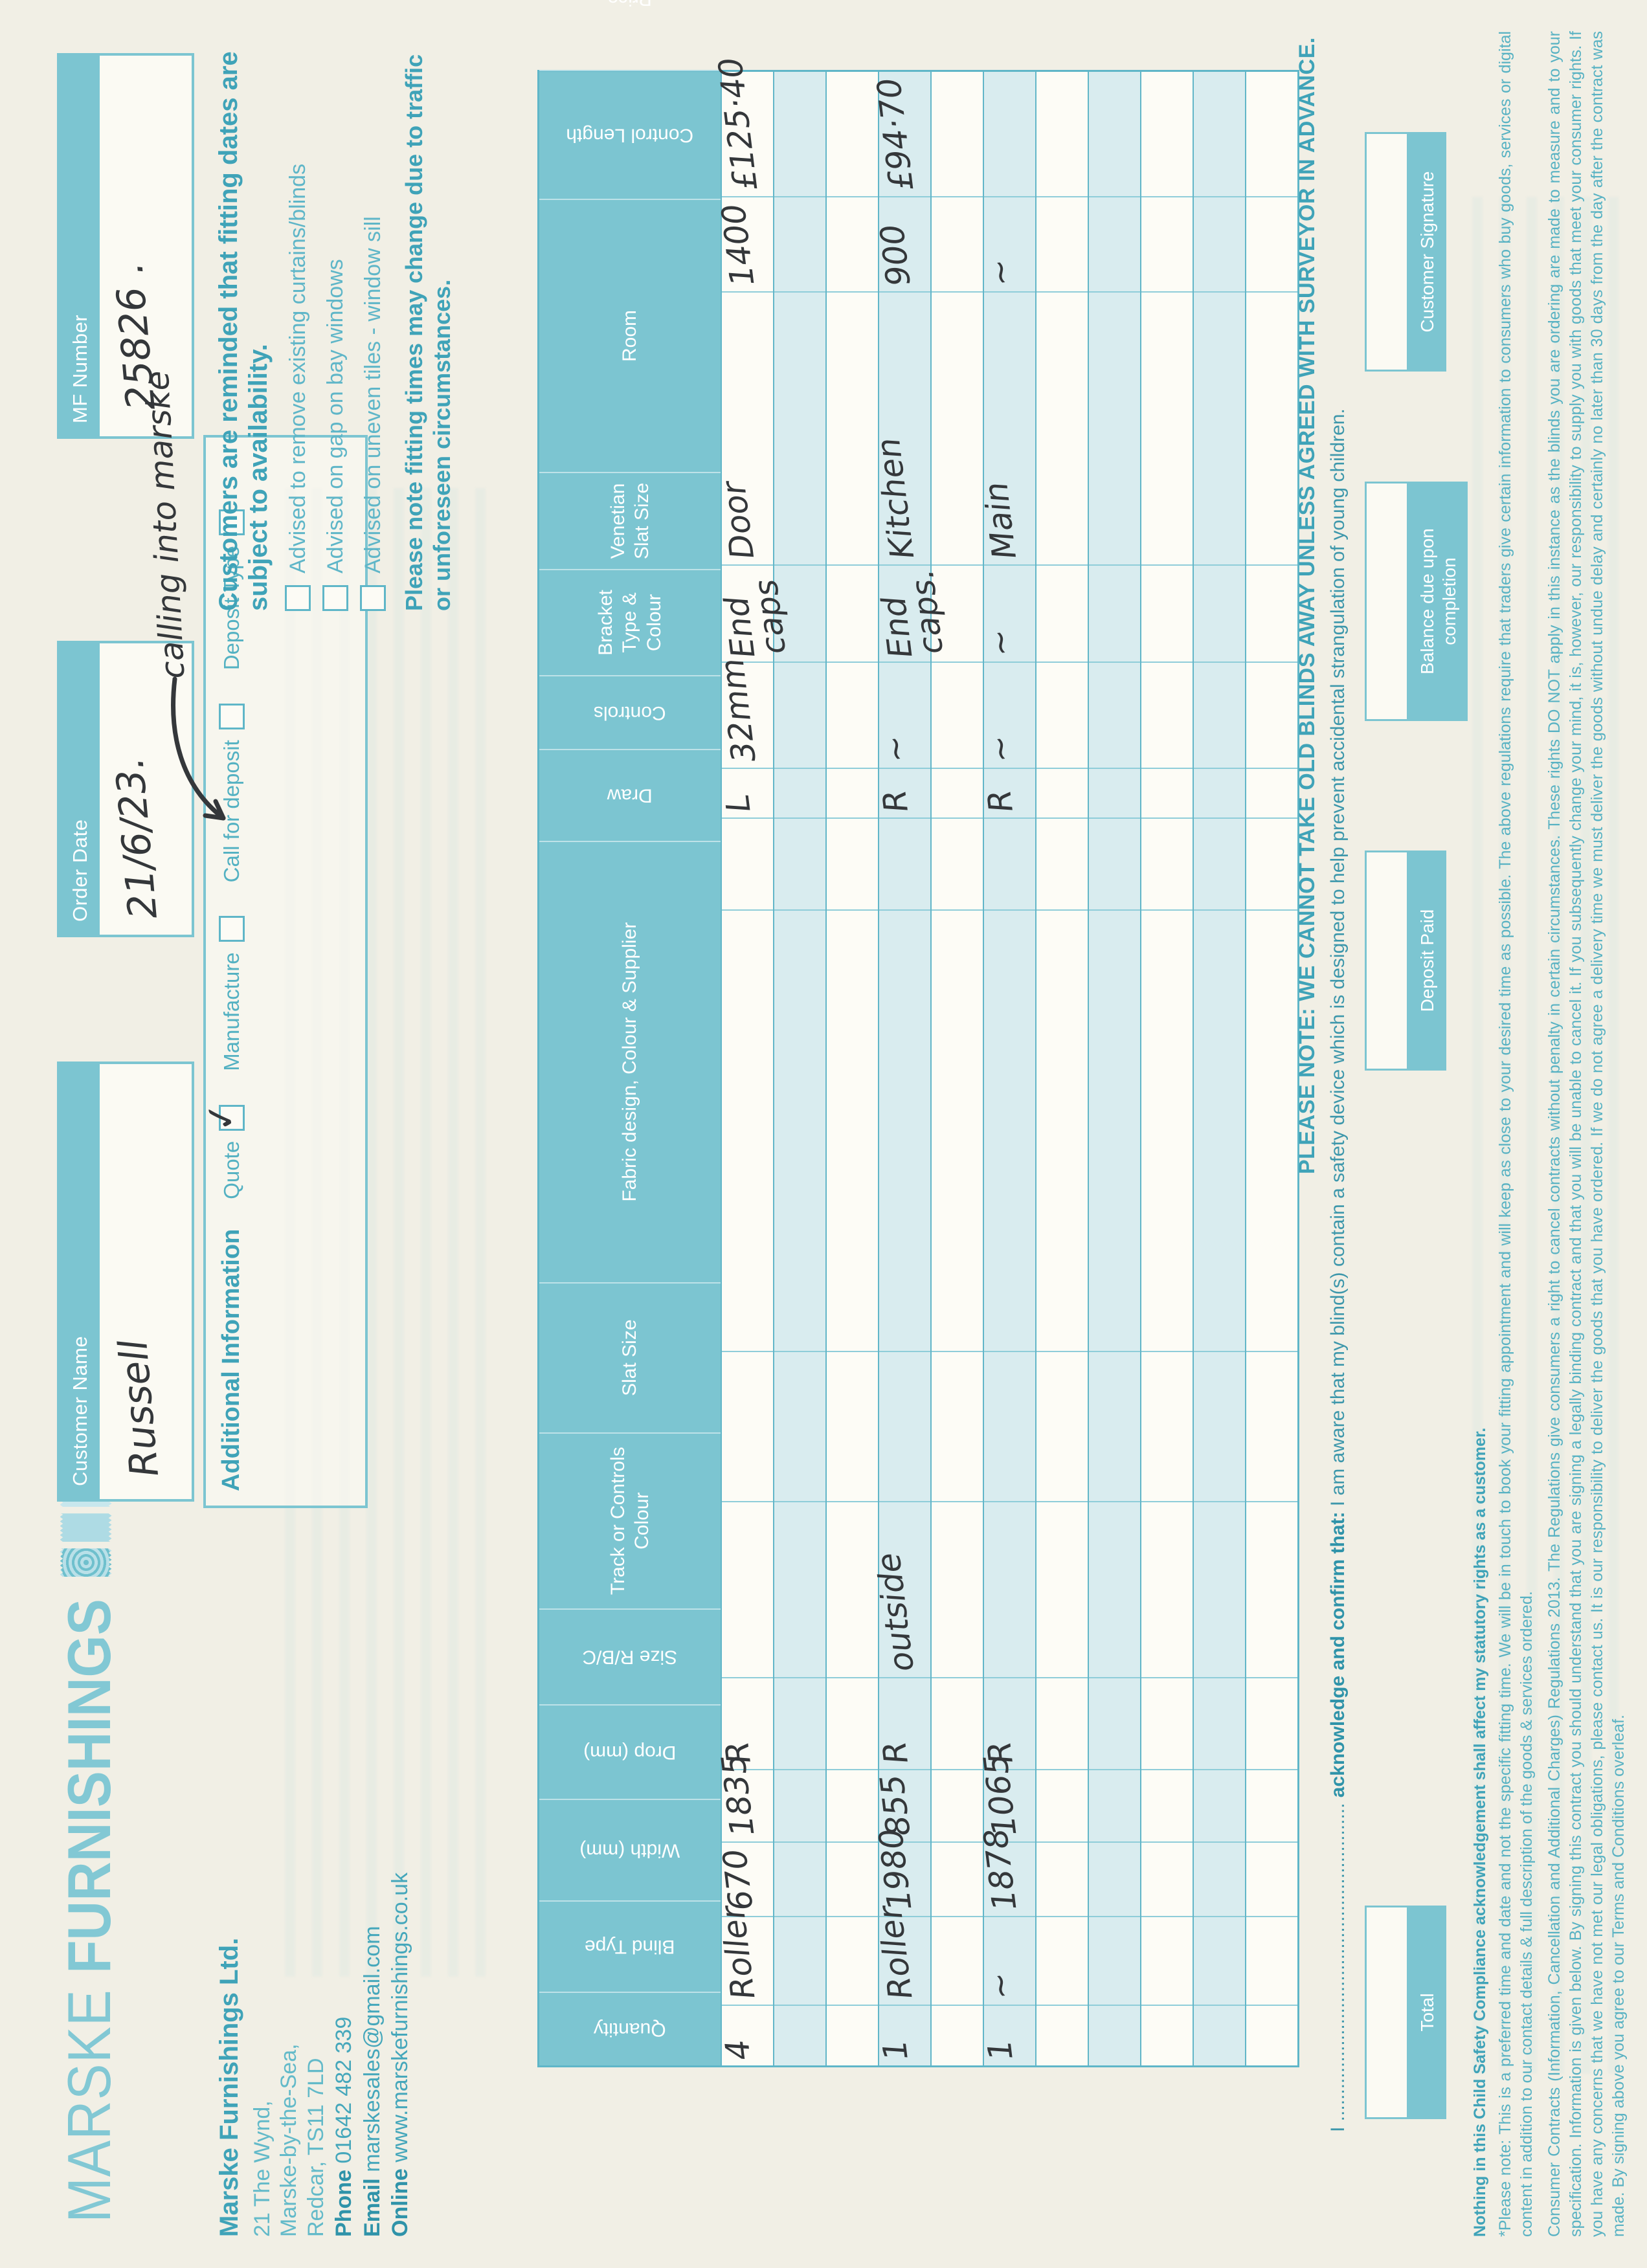  What do you see at coordinates (261, 2168) in the screenshot?
I see `company-address-line: 21 The Wynd,` at bounding box center [261, 2168].